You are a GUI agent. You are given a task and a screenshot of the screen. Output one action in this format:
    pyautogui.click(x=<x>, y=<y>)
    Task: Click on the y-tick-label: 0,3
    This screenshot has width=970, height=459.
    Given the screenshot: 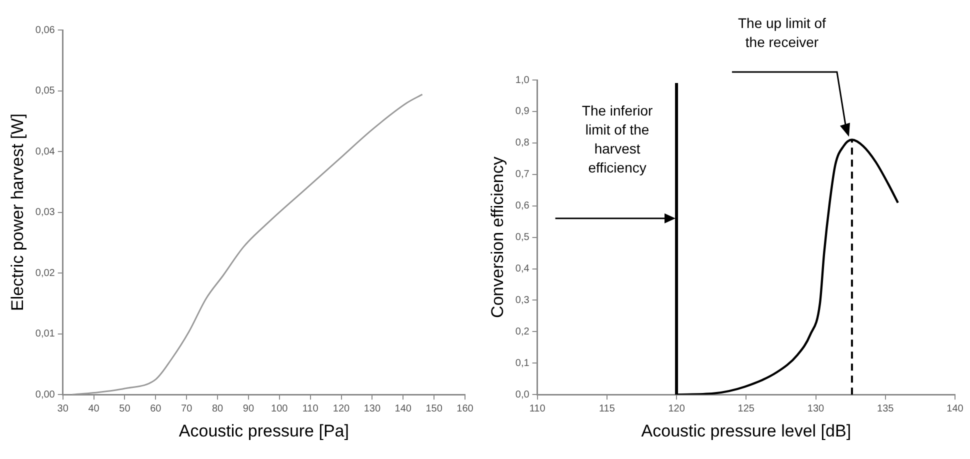 What is the action you would take?
    pyautogui.click(x=522, y=300)
    